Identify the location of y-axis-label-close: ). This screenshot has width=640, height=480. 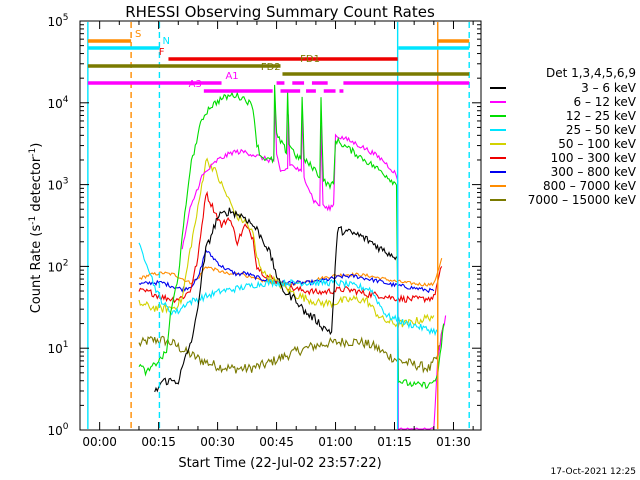
(36, 145).